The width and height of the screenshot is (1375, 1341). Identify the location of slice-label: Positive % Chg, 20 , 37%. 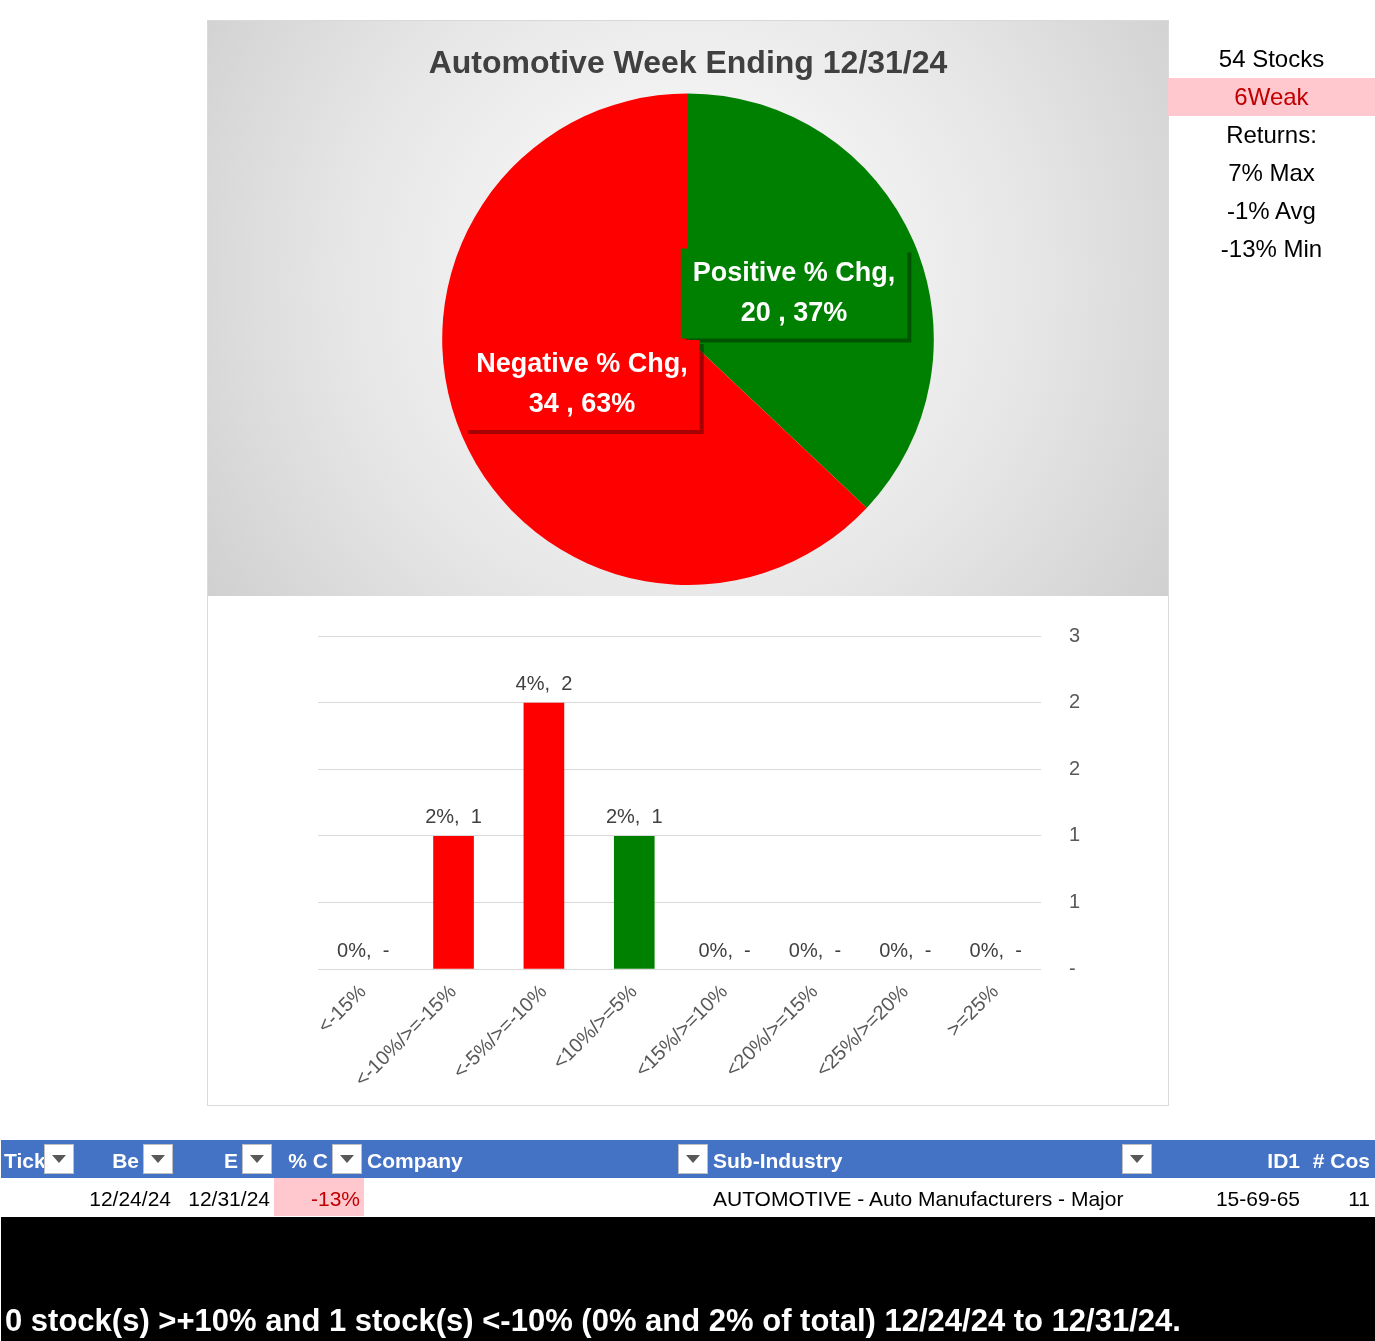
(794, 291).